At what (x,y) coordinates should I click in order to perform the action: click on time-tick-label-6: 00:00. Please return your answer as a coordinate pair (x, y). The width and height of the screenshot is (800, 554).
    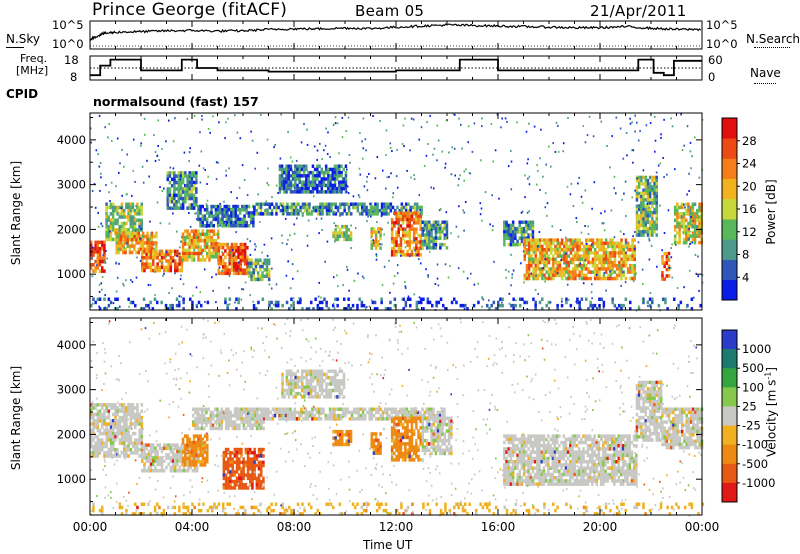
    Looking at the image, I should click on (702, 527).